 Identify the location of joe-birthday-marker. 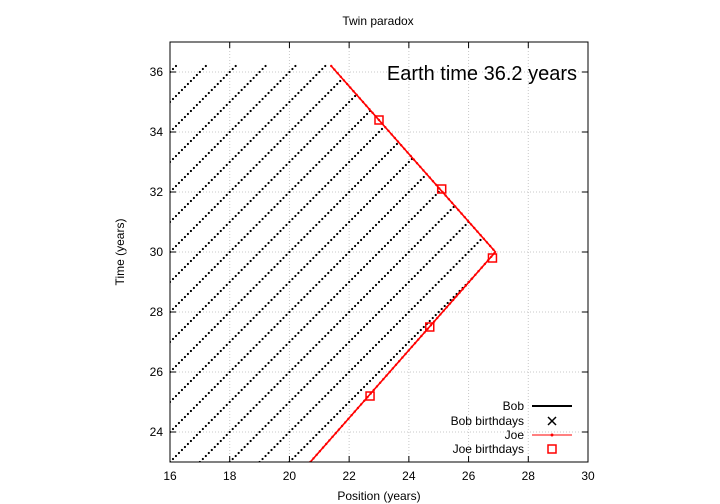
(430, 327).